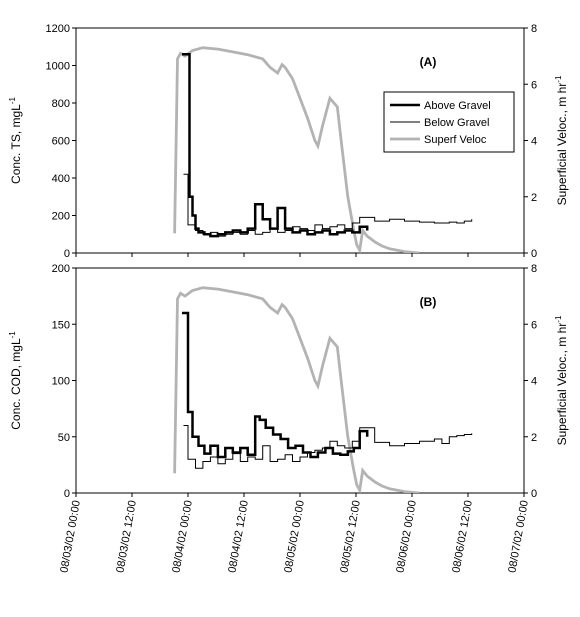 The height and width of the screenshot is (617, 580). Describe the element at coordinates (456, 123) in the screenshot. I see `legend-entry-below-gravel: Below Gravel` at that location.